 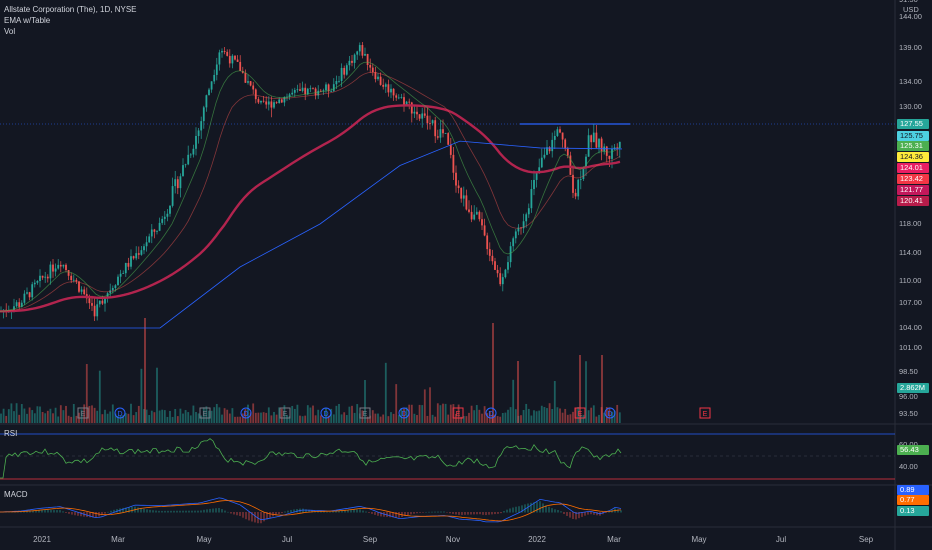 I want to click on price-axis-label: 130.00, so click(x=910, y=106).